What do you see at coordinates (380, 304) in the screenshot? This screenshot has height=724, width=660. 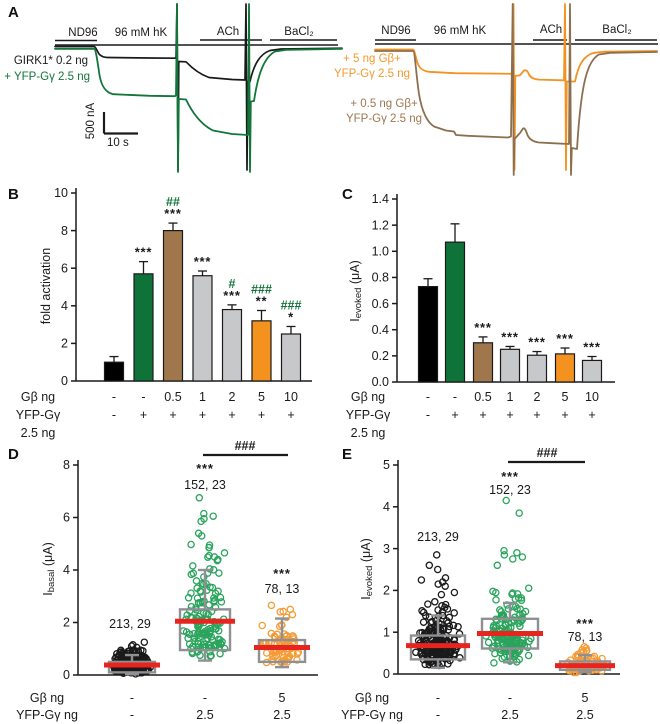 I see `y-tick-label: 0.6` at bounding box center [380, 304].